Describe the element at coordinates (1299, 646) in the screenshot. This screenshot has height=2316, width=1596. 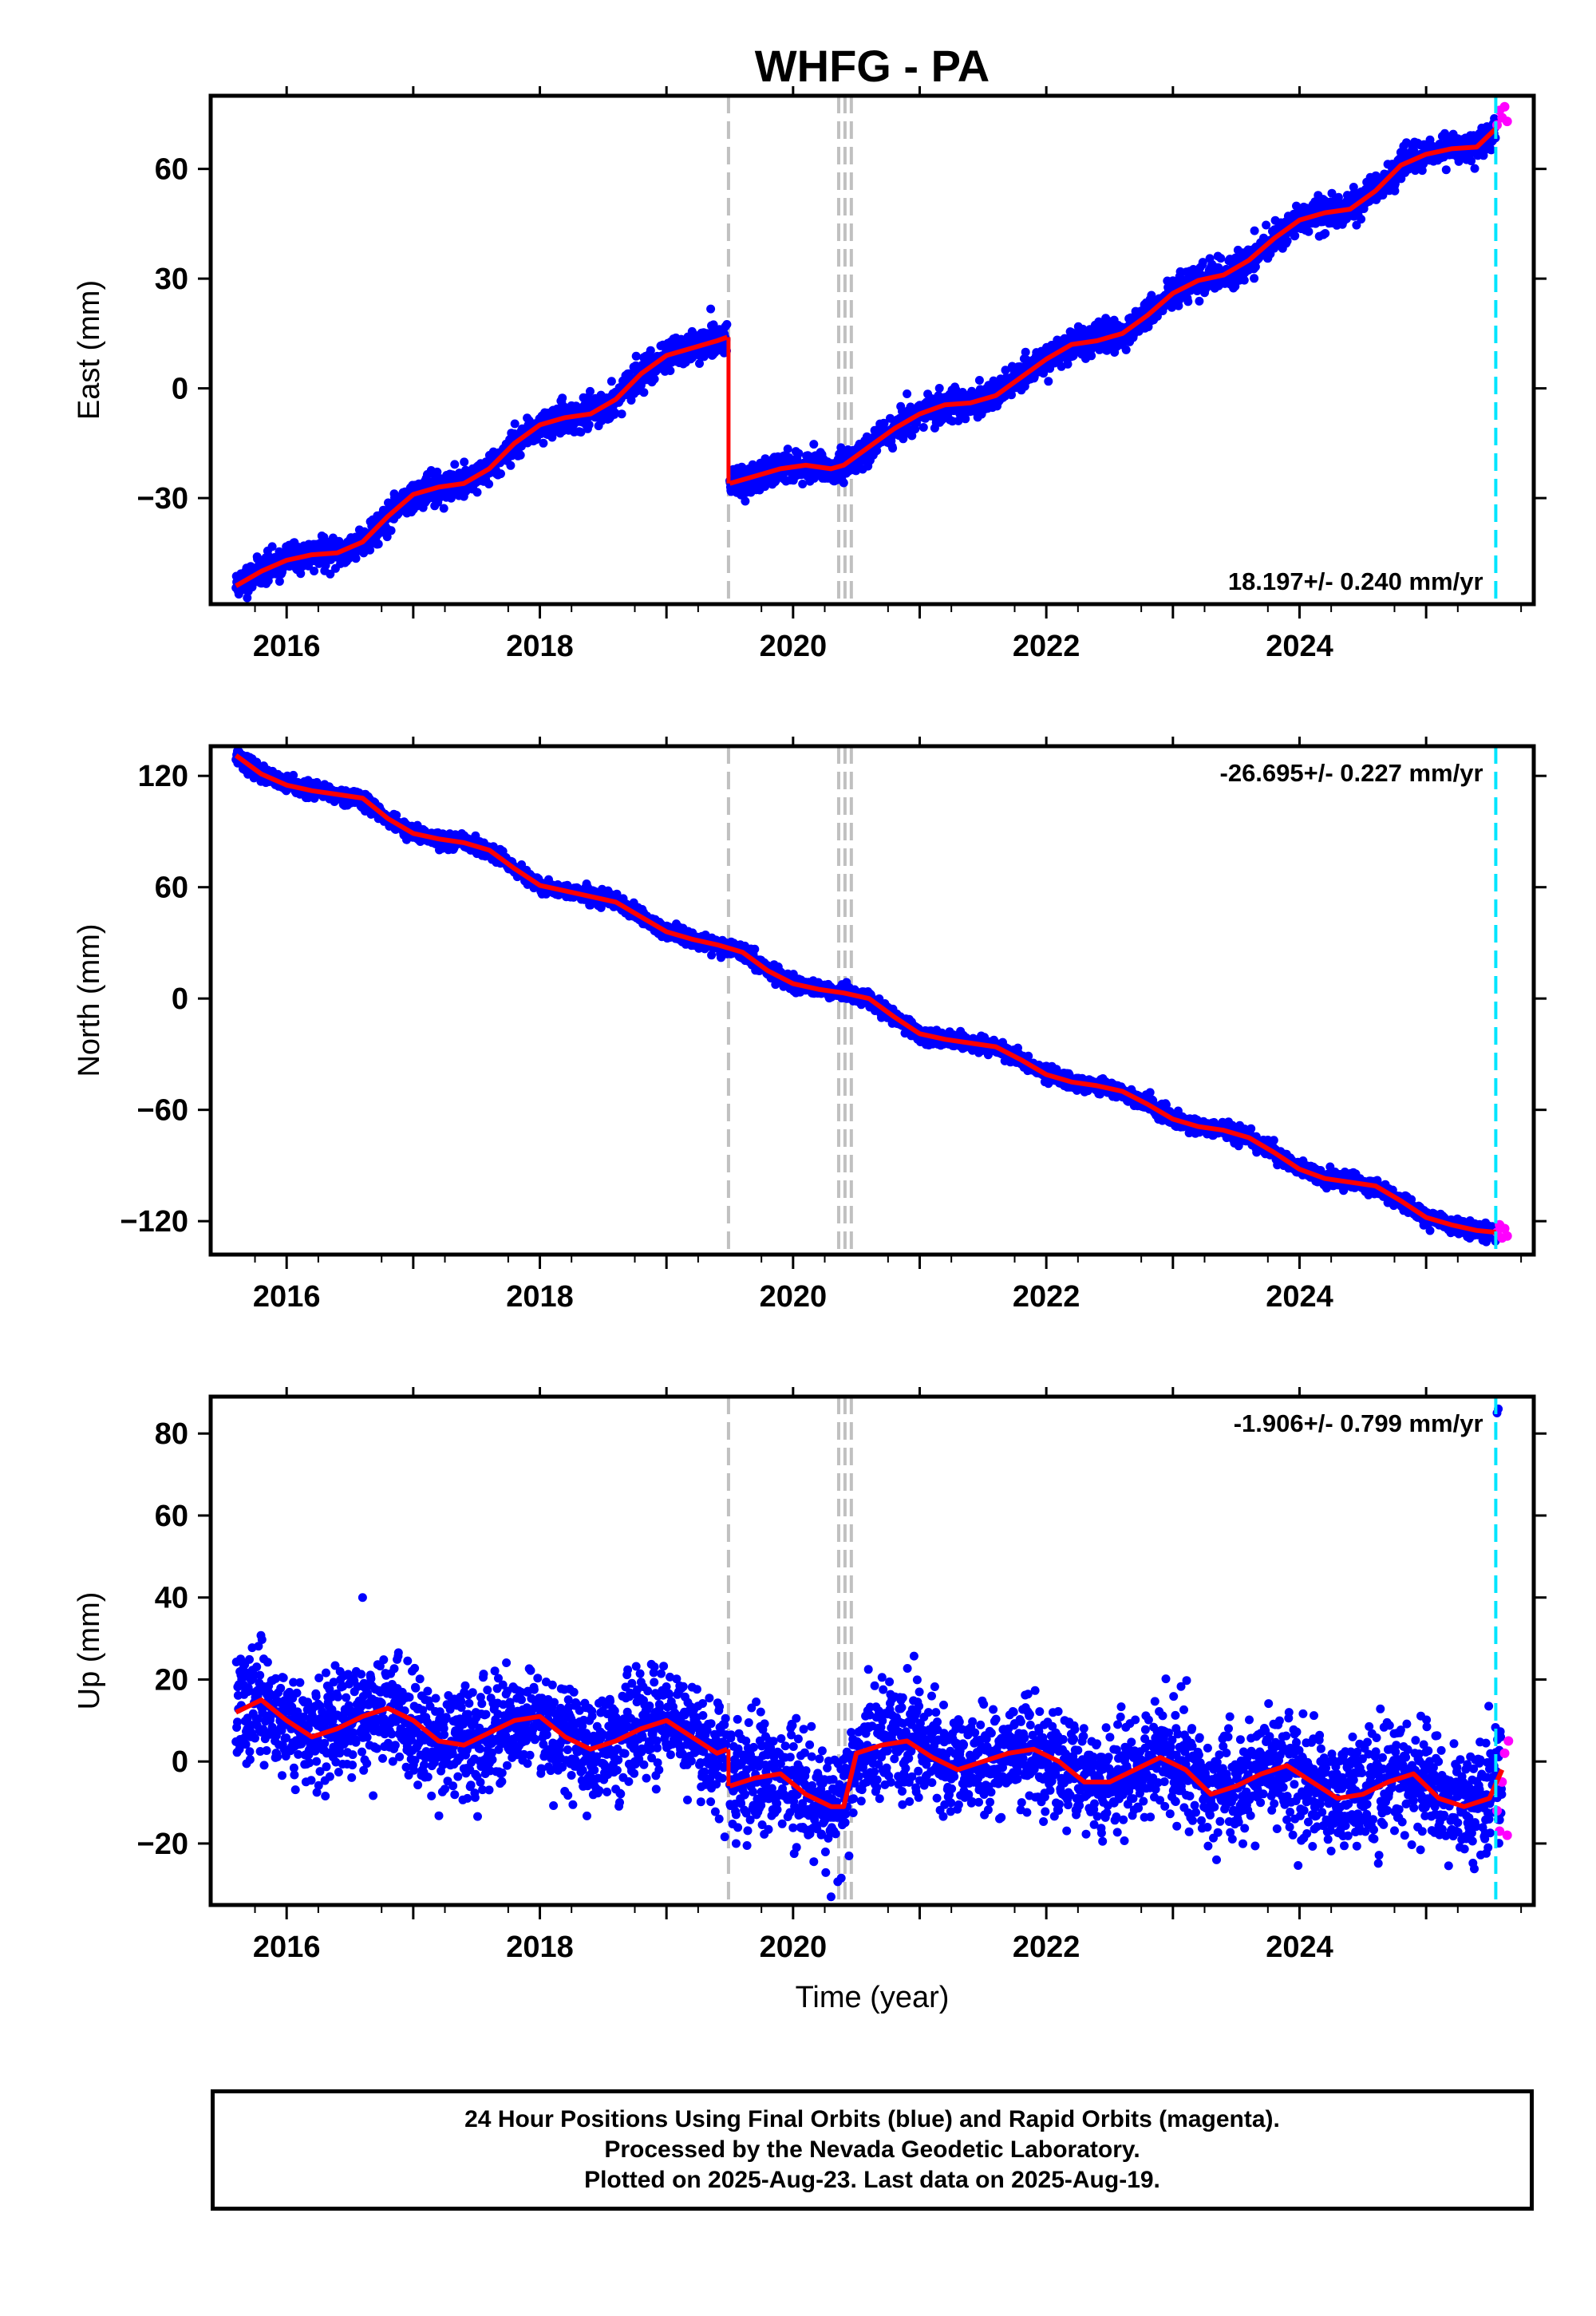
I see `x-tick-label: 2024` at that location.